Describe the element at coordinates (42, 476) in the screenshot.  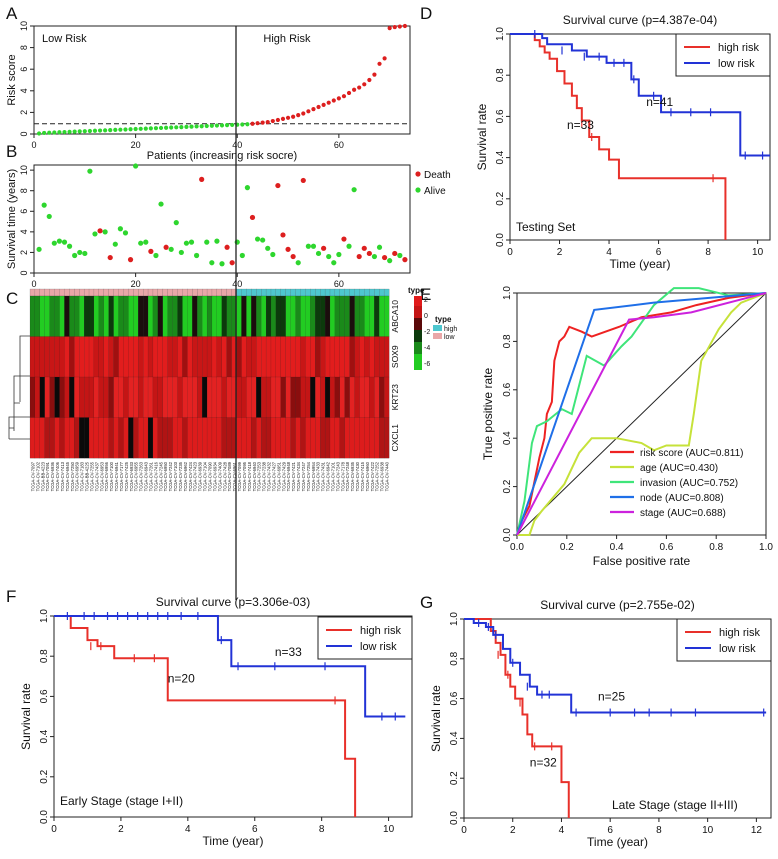
I see `sample-label: TCGA-BB-4223` at that location.